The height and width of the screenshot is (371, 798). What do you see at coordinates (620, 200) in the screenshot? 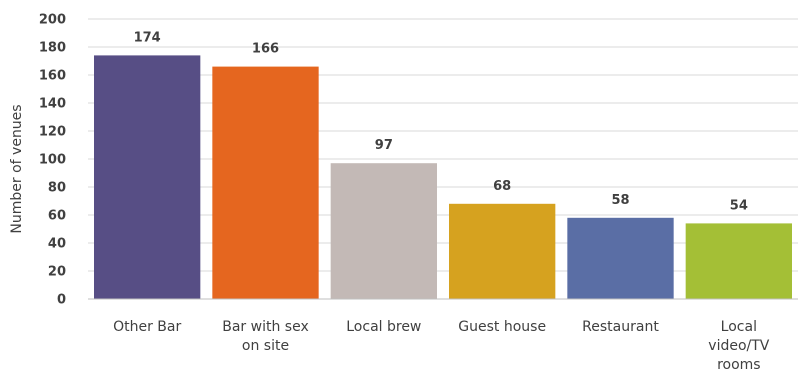
I see `data-label: 58` at bounding box center [620, 200].